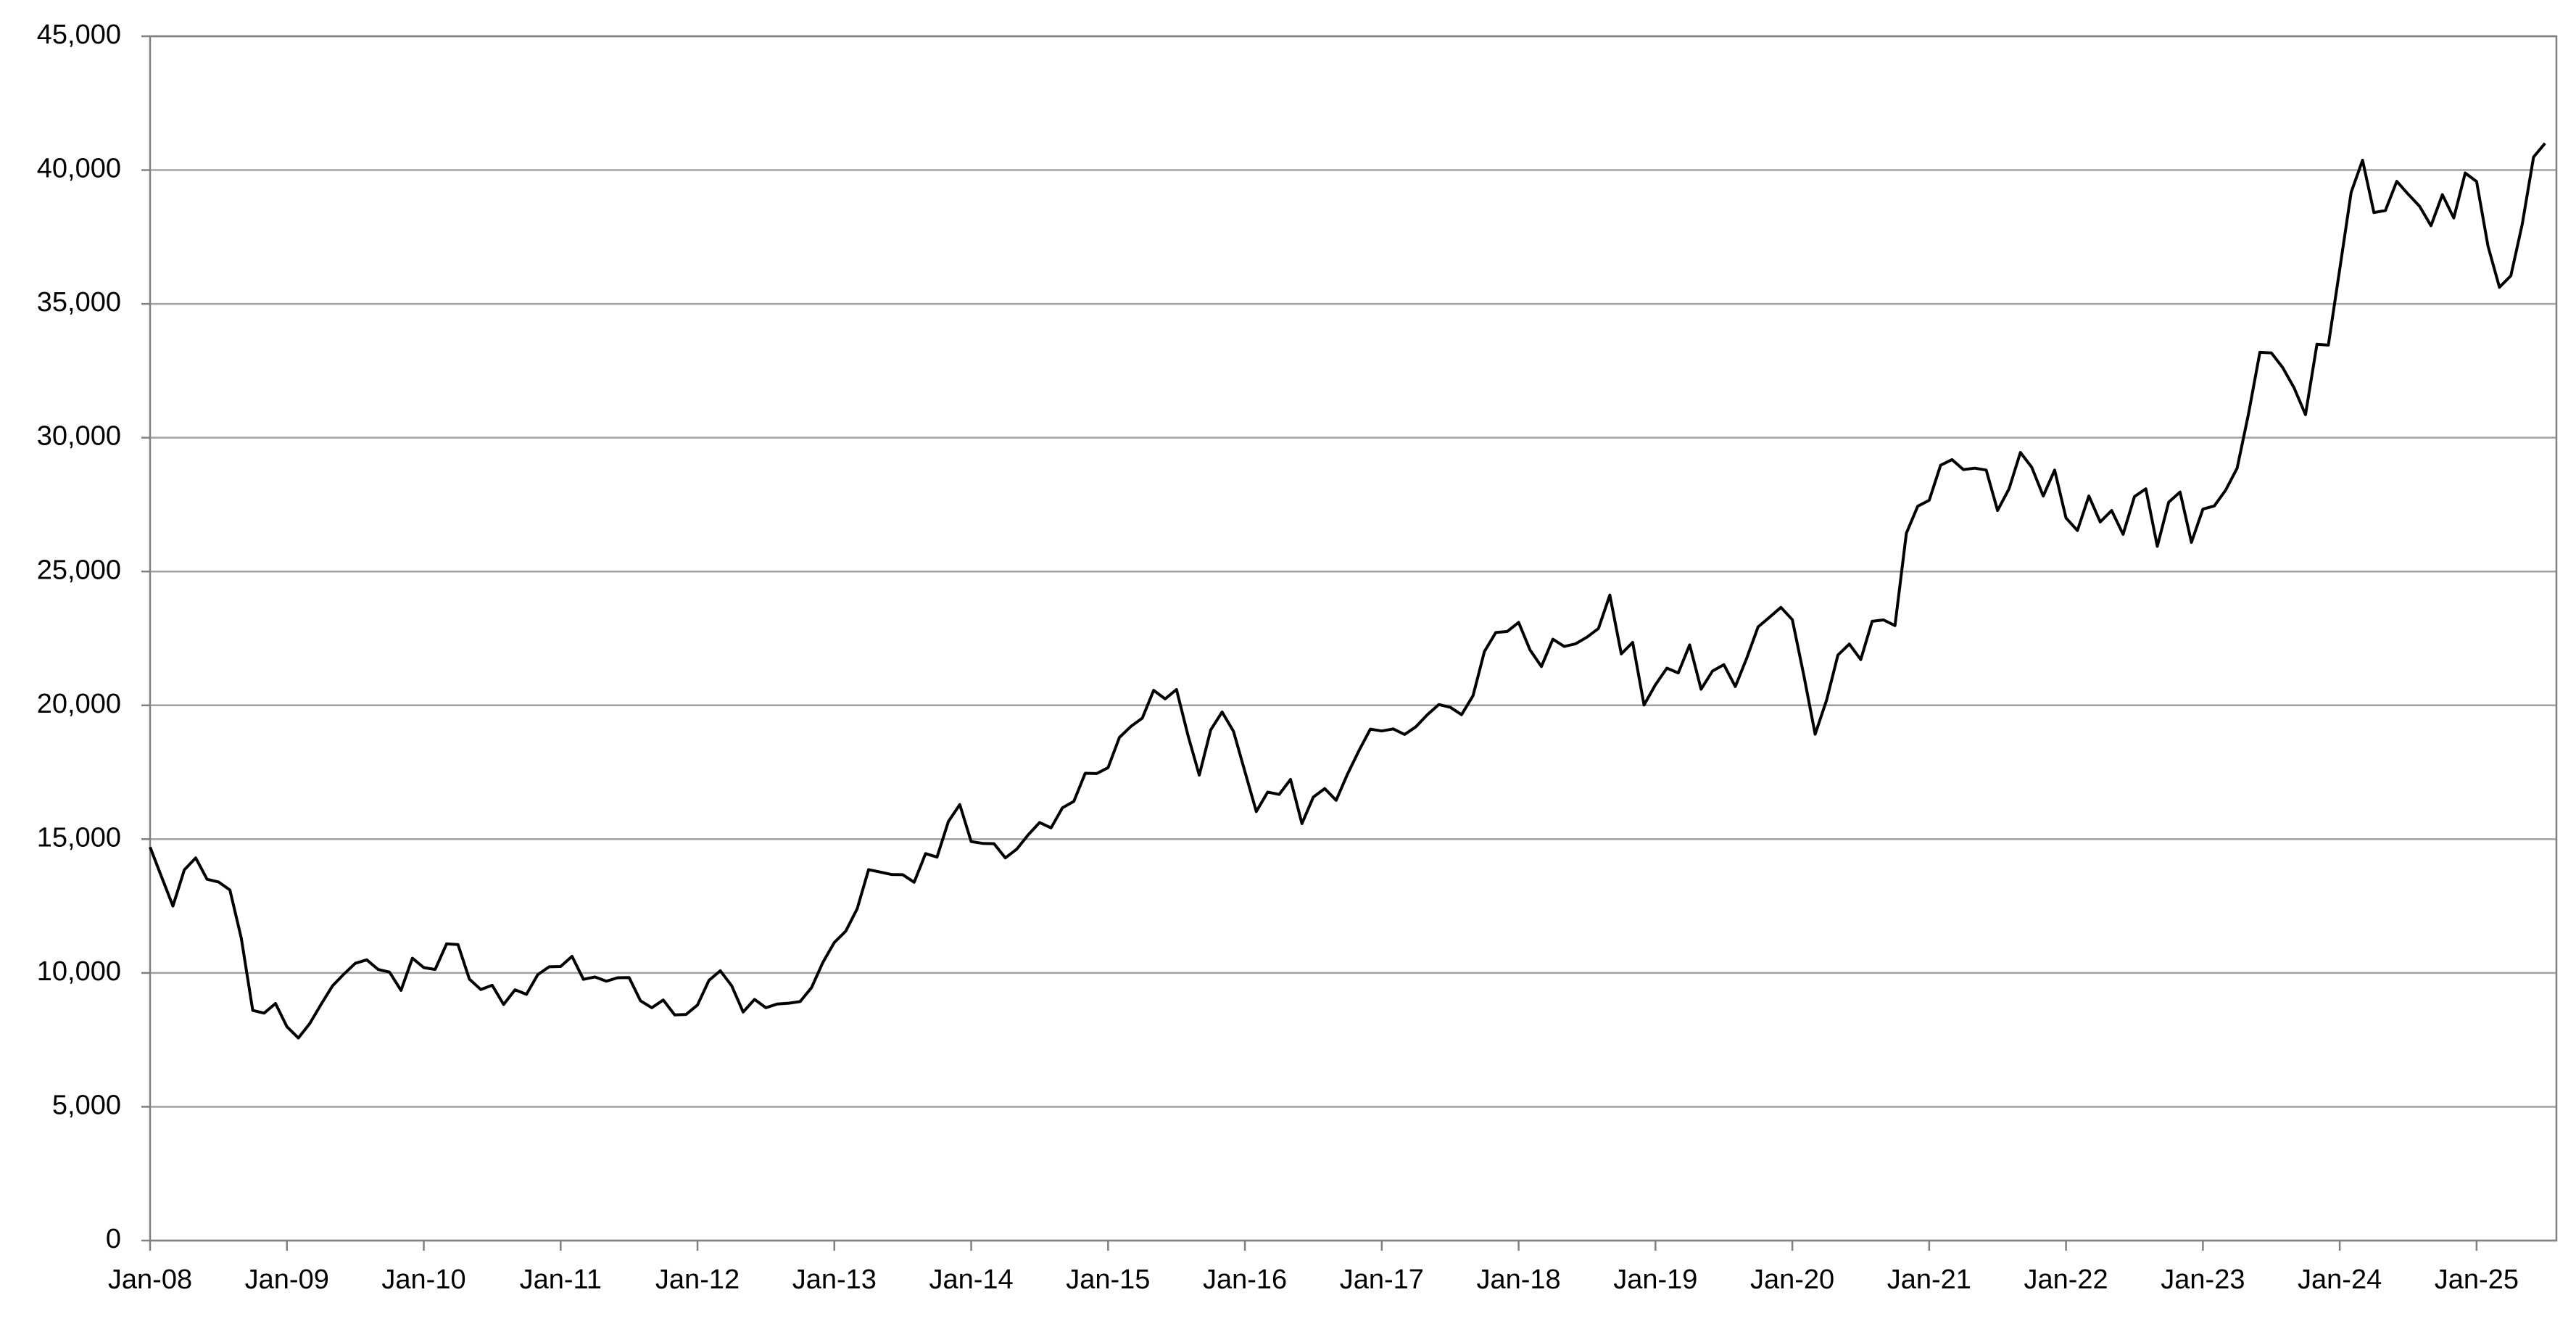 The height and width of the screenshot is (1337, 2576). What do you see at coordinates (113, 1239) in the screenshot?
I see `y-tick-label: 0` at bounding box center [113, 1239].